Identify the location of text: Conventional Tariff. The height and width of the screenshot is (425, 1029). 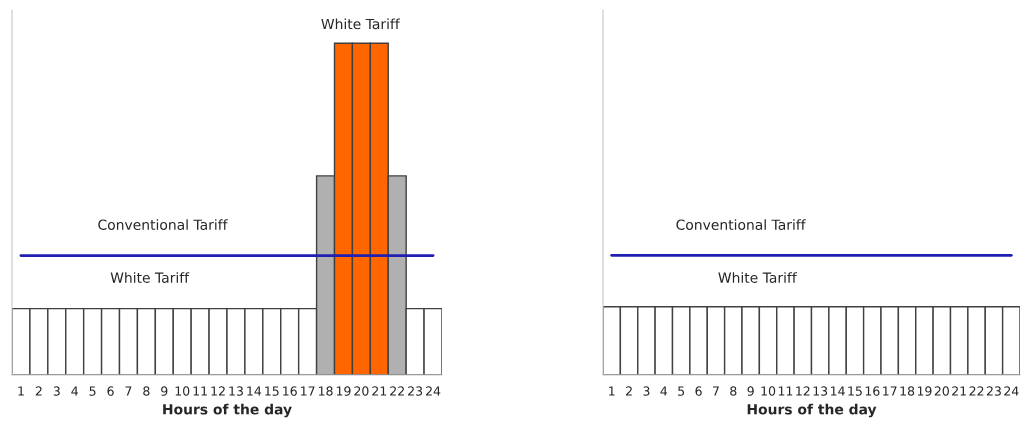
(741, 224).